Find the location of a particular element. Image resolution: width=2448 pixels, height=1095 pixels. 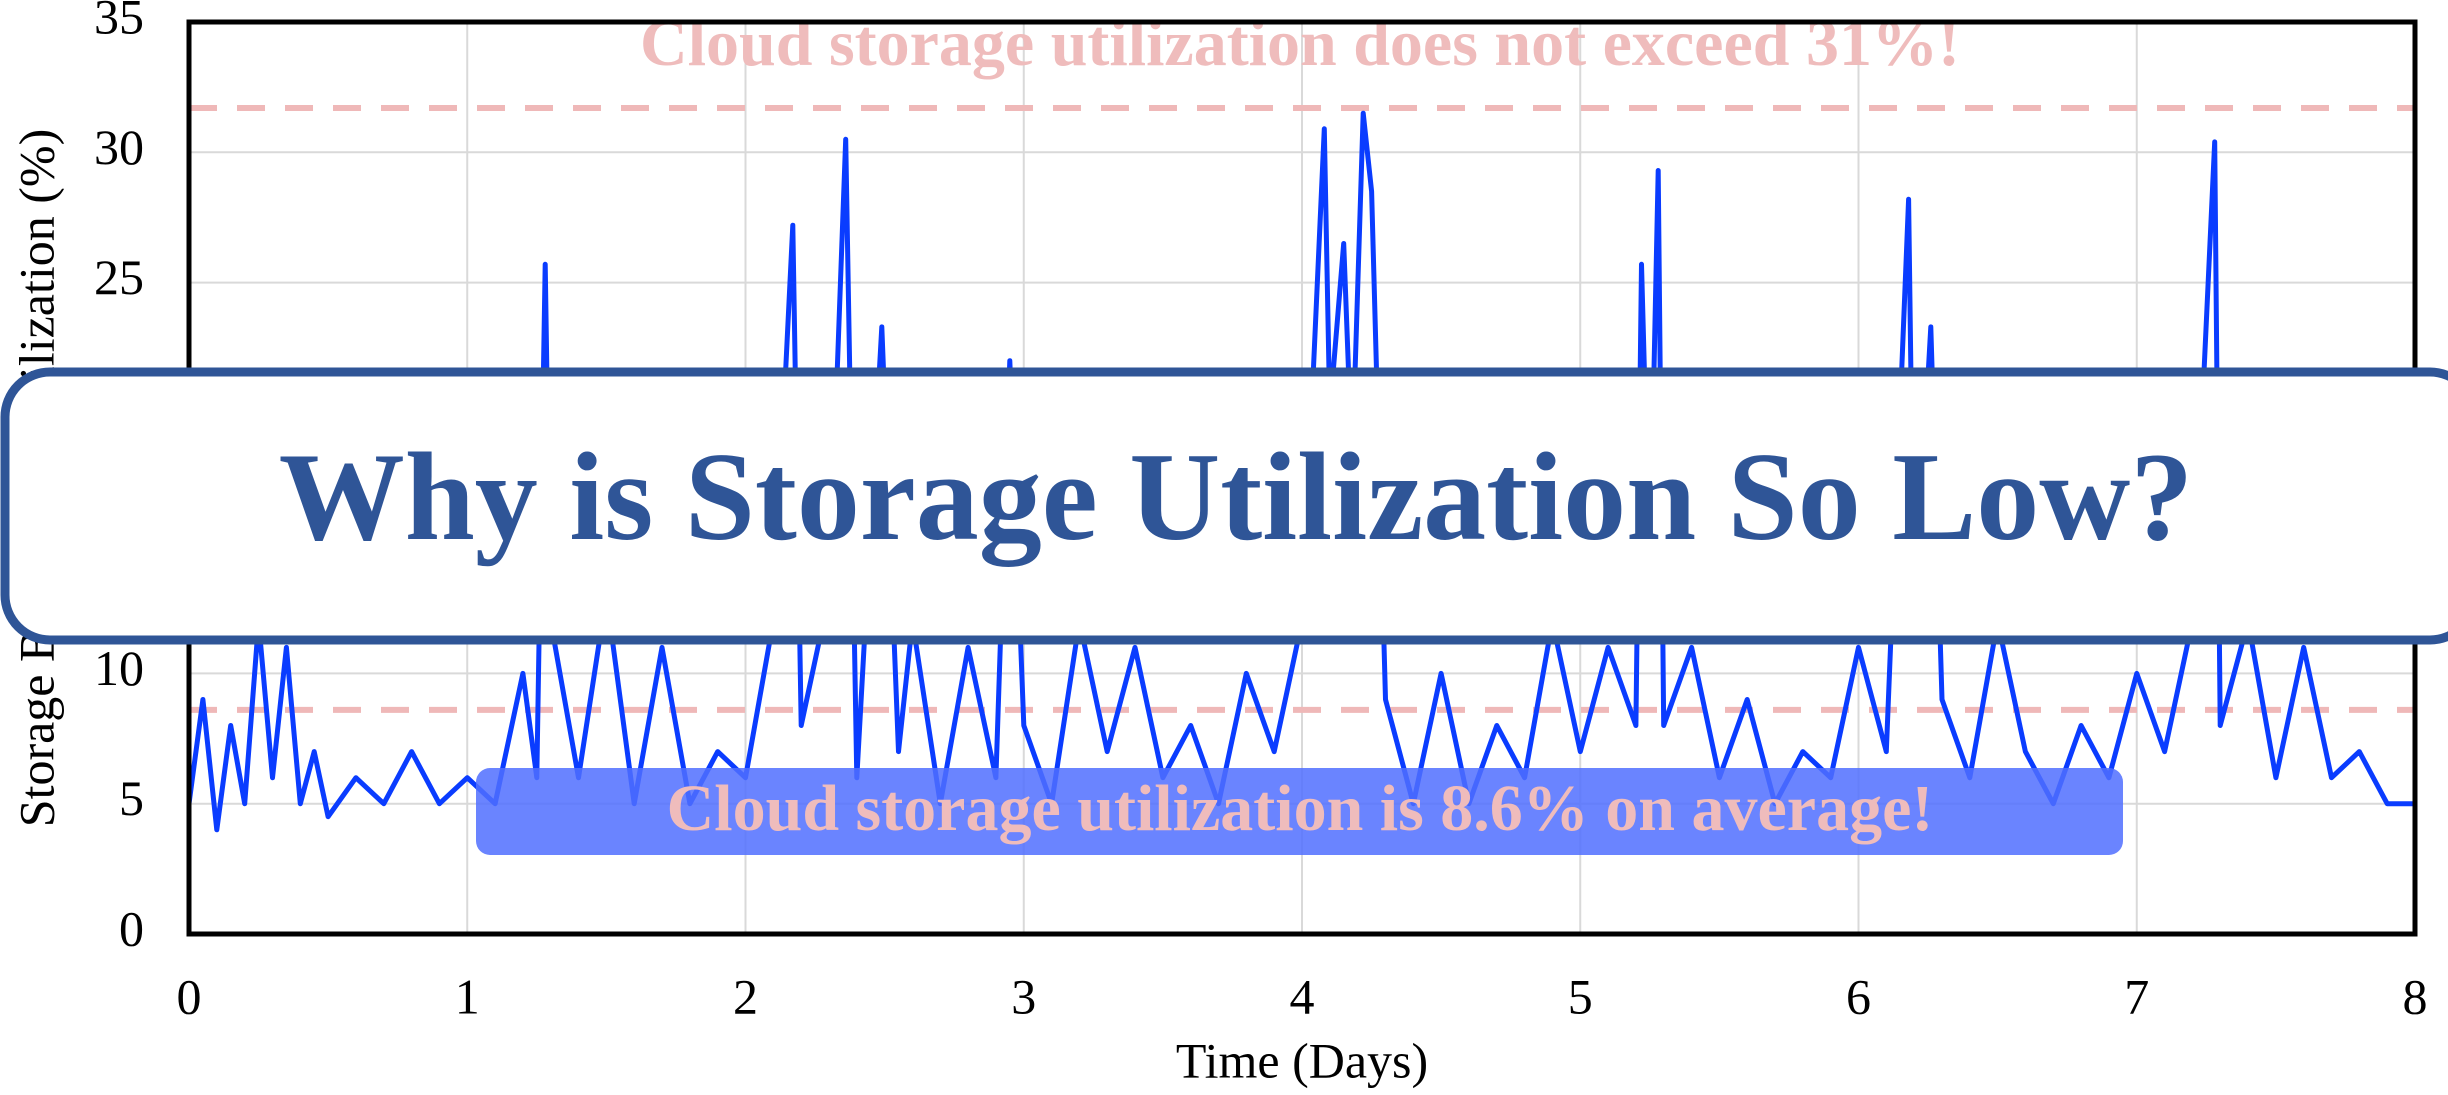

x-tick-label: 5 is located at coordinates (1580, 996).